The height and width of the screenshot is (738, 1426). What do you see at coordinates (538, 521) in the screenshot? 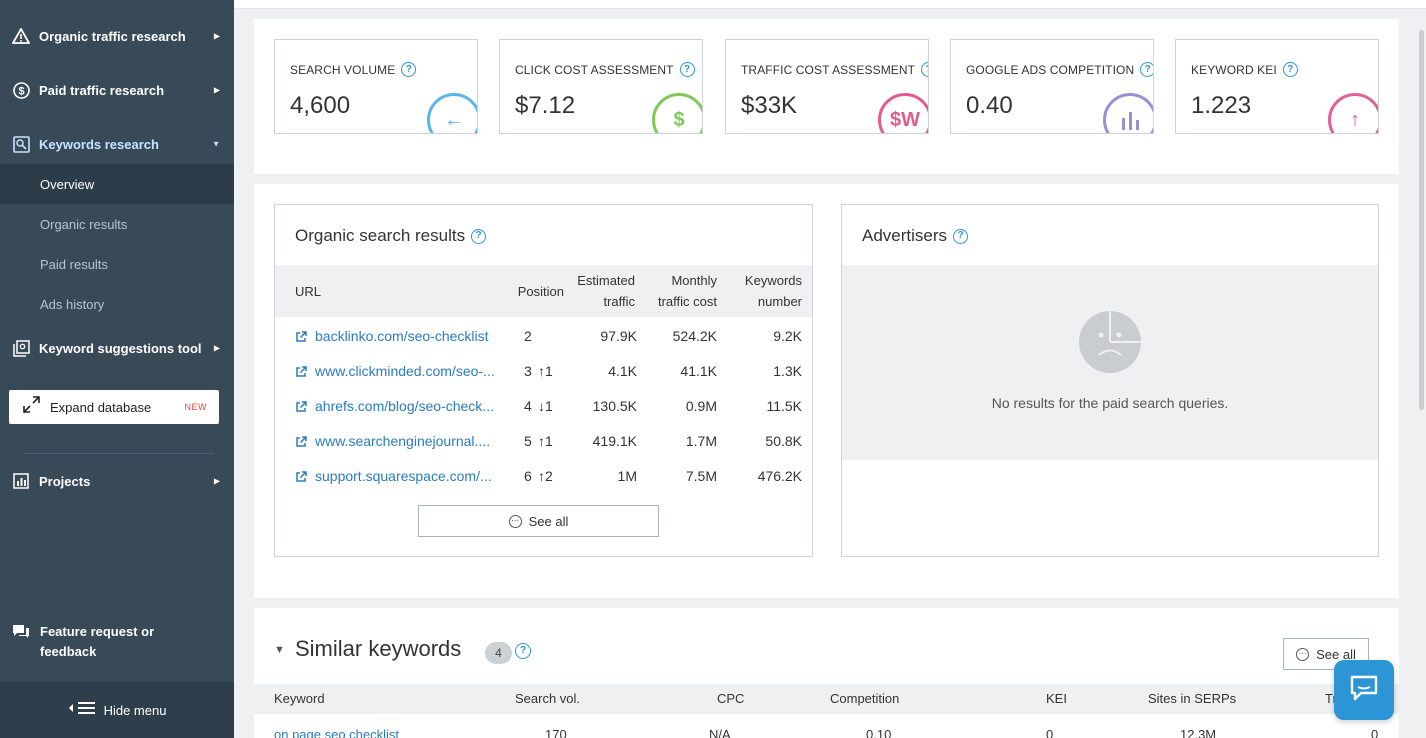
I see `see-all-organic-button: ··· See all` at bounding box center [538, 521].